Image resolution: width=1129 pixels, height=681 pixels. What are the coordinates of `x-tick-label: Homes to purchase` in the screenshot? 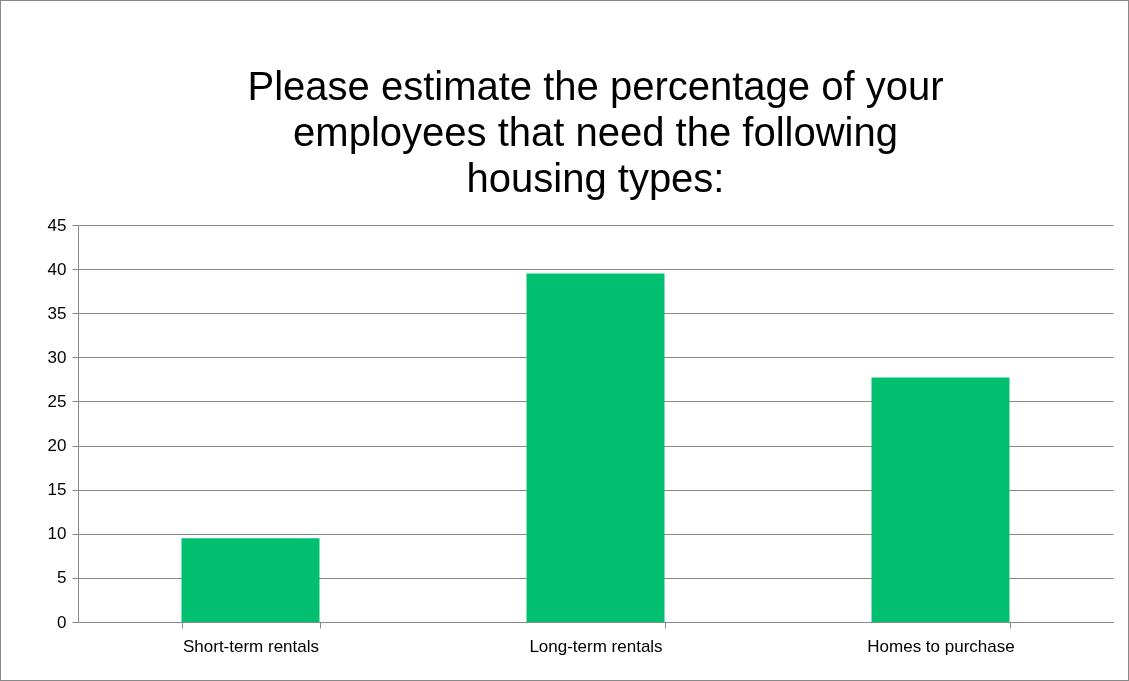 It's located at (941, 646).